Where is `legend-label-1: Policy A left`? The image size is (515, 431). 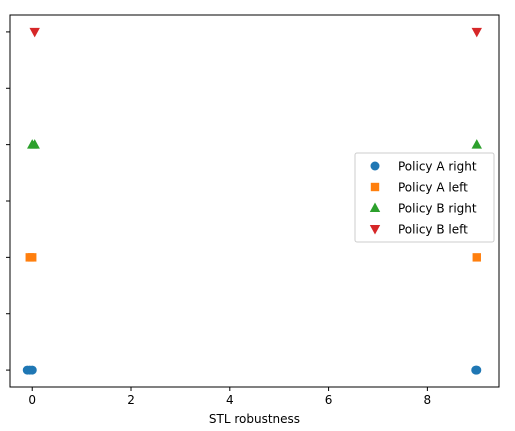 legend-label-1: Policy A left is located at coordinates (433, 188).